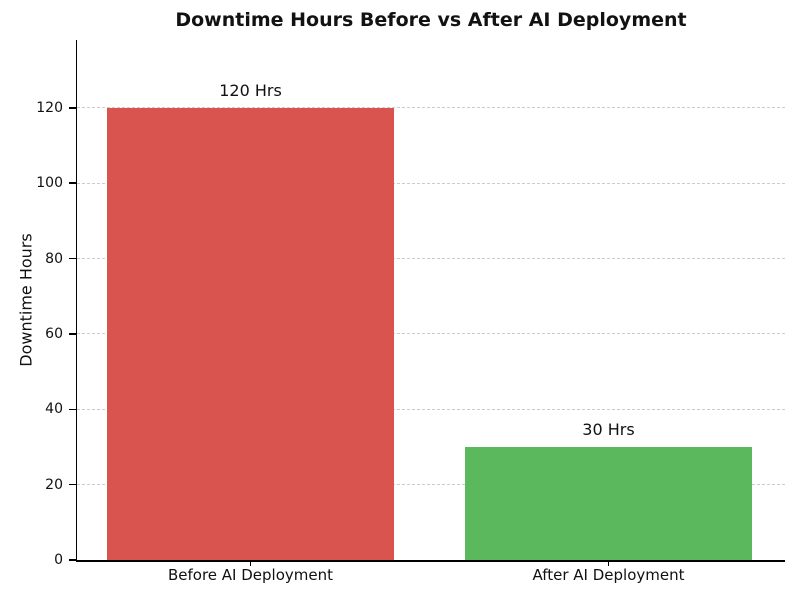 This screenshot has width=800, height=600. What do you see at coordinates (608, 575) in the screenshot?
I see `x-tick-label: After AI Deployment` at bounding box center [608, 575].